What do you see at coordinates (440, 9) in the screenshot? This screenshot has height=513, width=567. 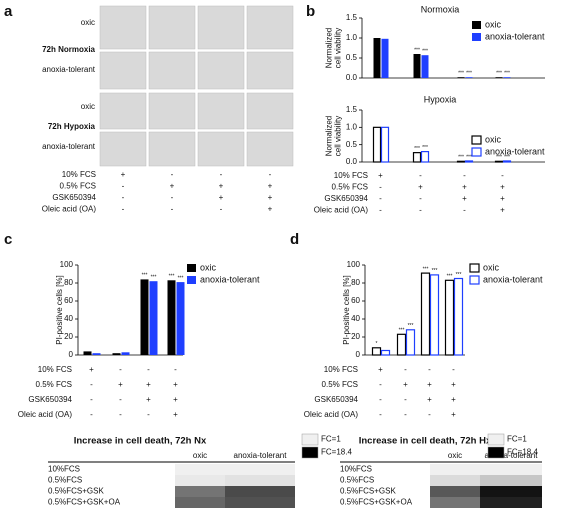 I see `chart-title: Normoxia` at bounding box center [440, 9].